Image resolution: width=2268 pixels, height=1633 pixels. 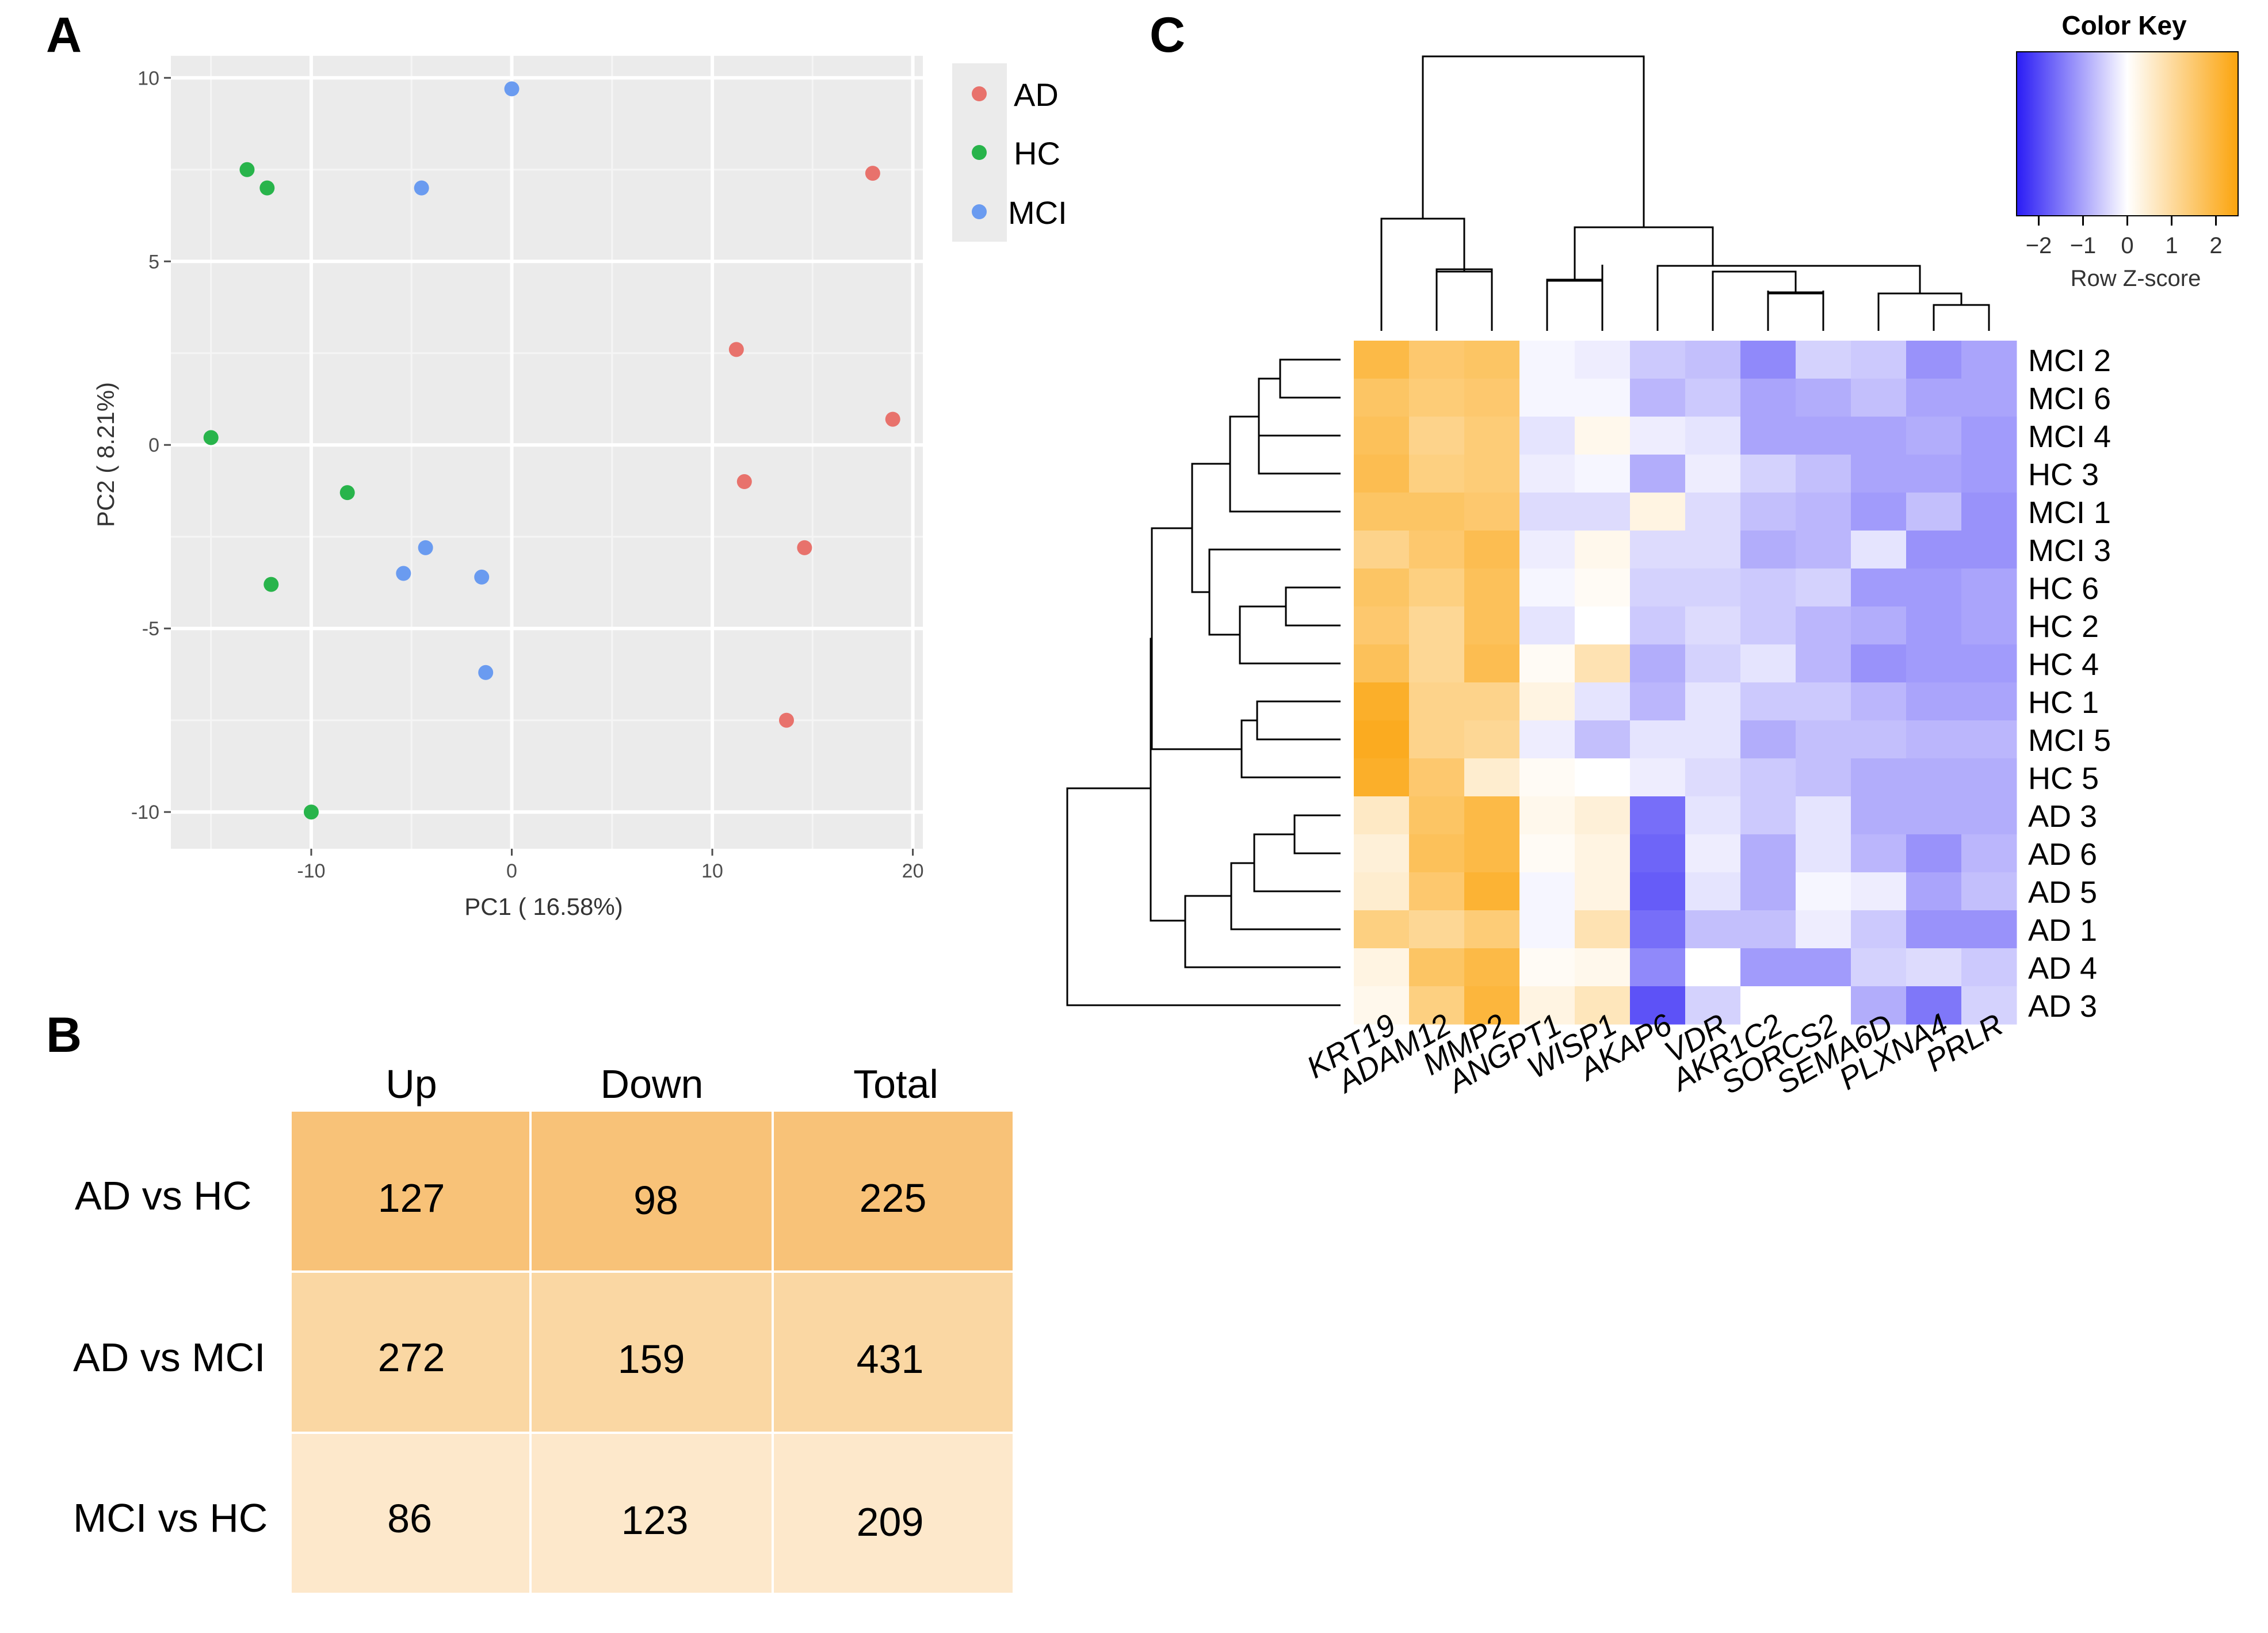 What do you see at coordinates (148, 78) in the screenshot?
I see `y-tick-label: 10` at bounding box center [148, 78].